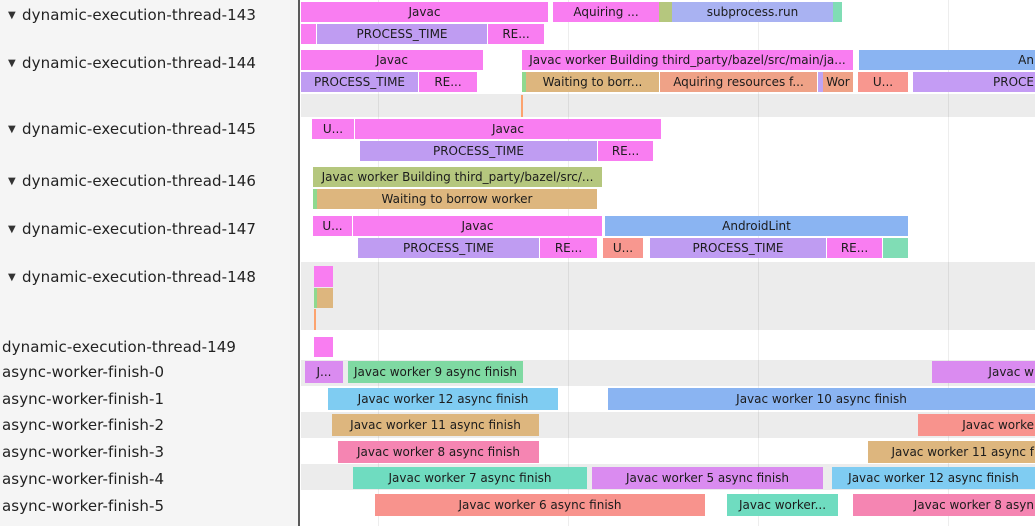 The height and width of the screenshot is (526, 1035). What do you see at coordinates (83, 506) in the screenshot?
I see `track-label: async-worker-finish-5` at bounding box center [83, 506].